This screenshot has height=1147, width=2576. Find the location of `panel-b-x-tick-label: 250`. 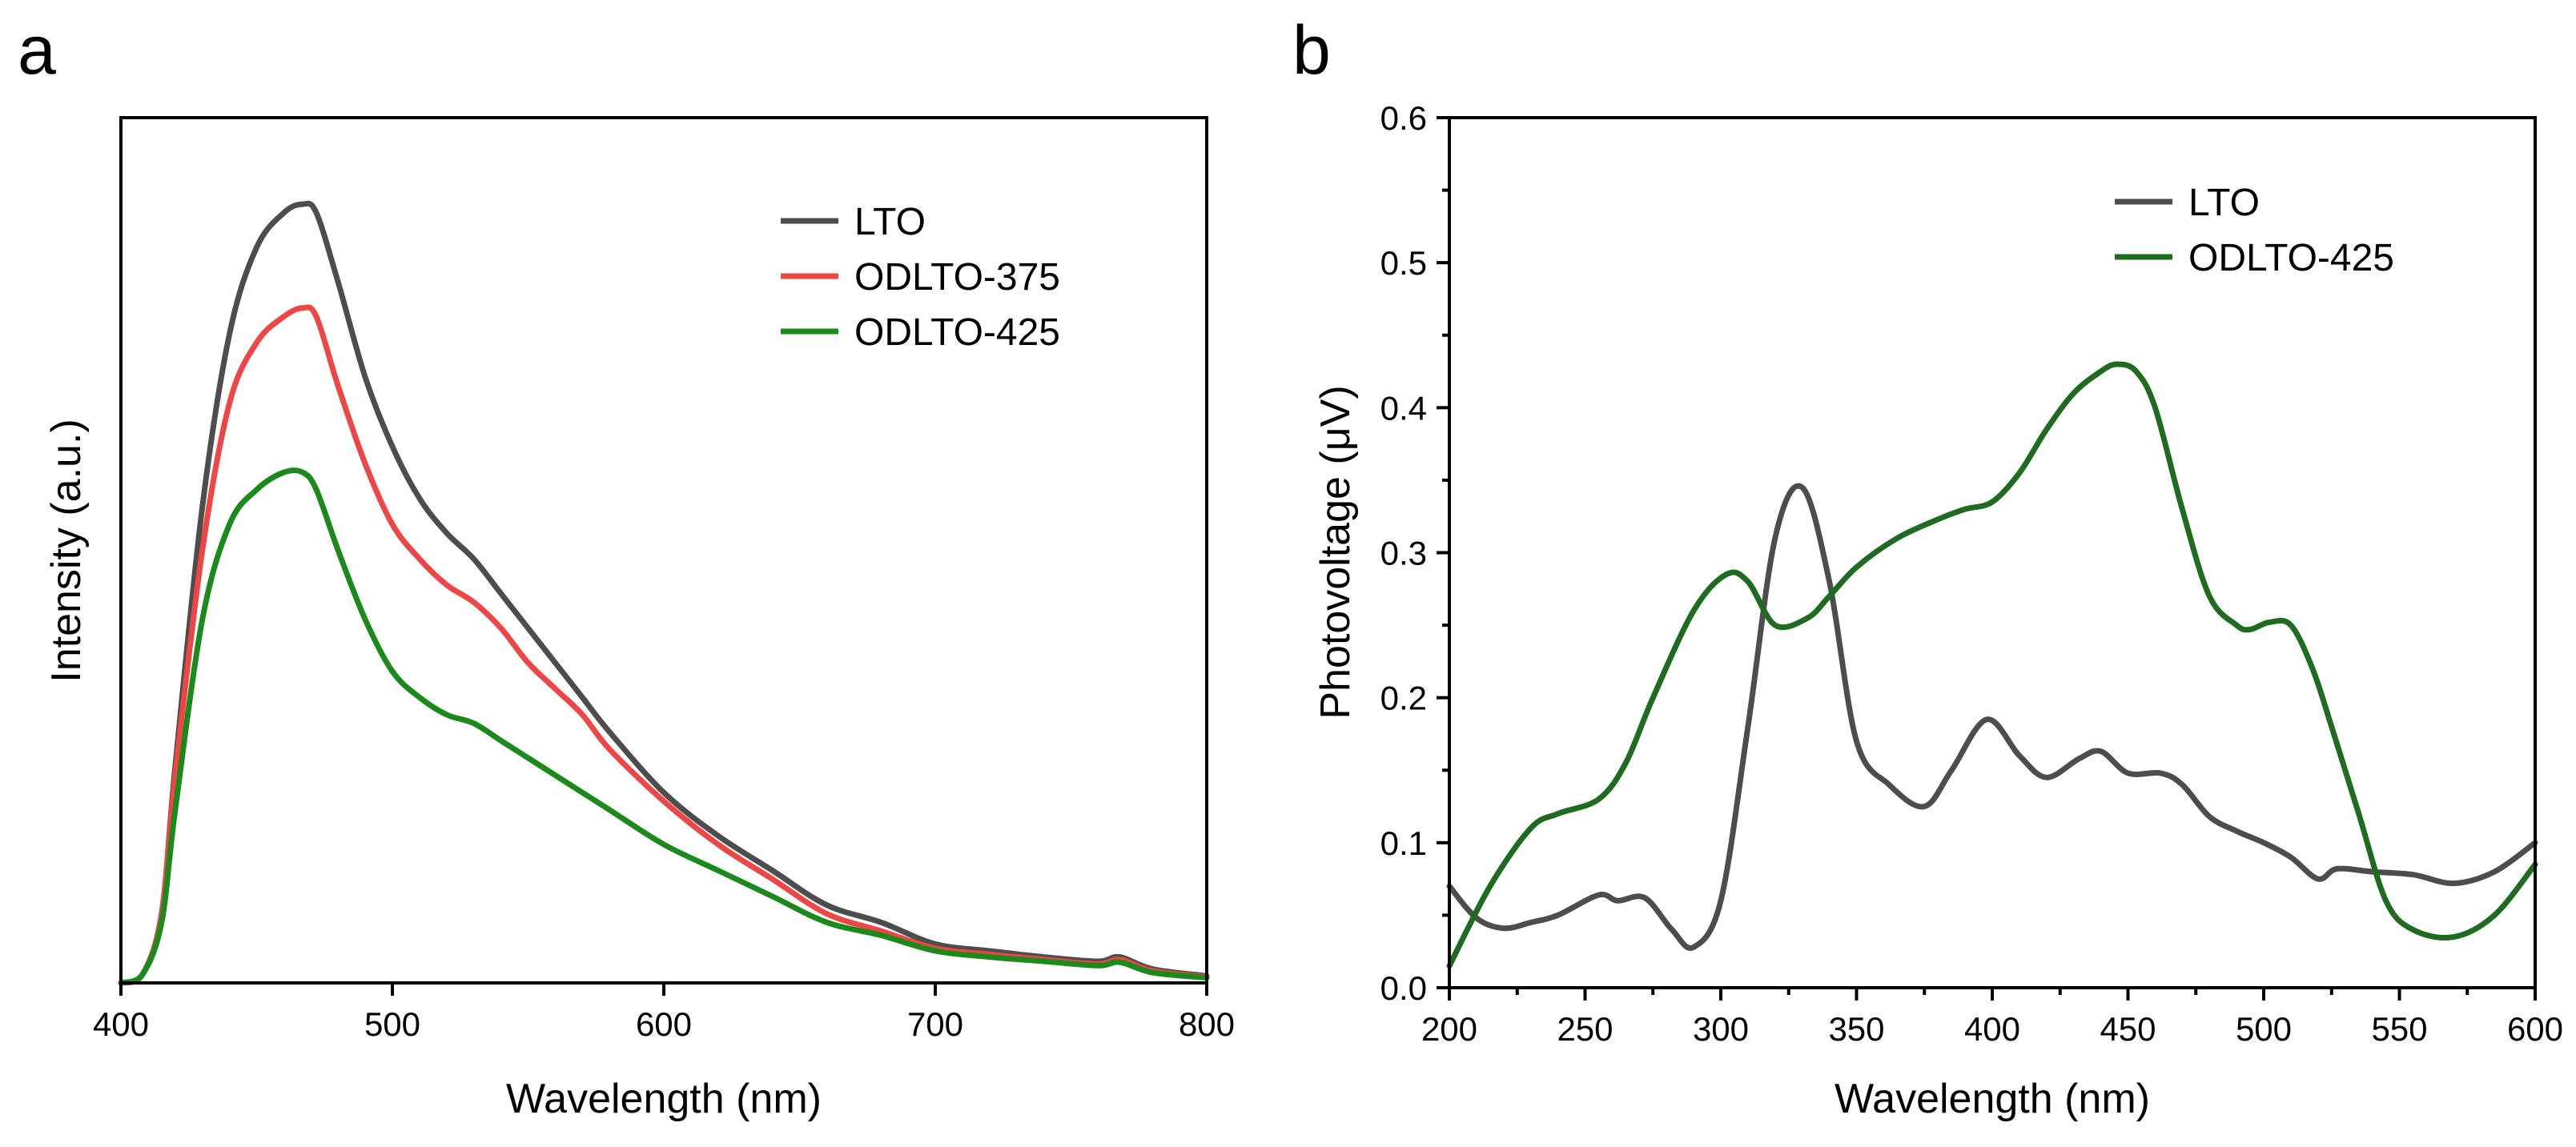

panel-b-x-tick-label: 250 is located at coordinates (1585, 1029).